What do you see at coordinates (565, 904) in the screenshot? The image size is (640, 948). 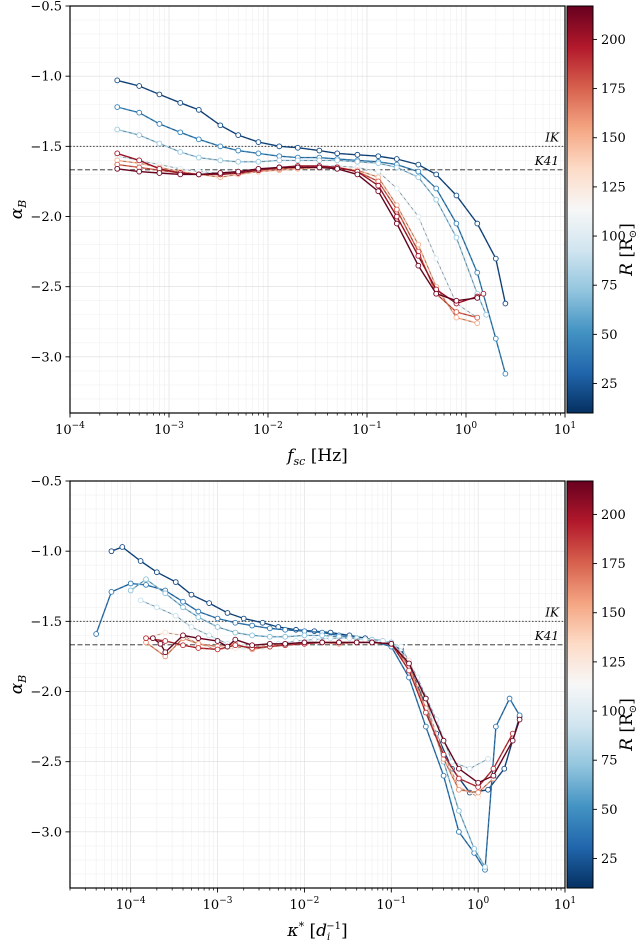 I see `x-tick-label: 10¹` at bounding box center [565, 904].